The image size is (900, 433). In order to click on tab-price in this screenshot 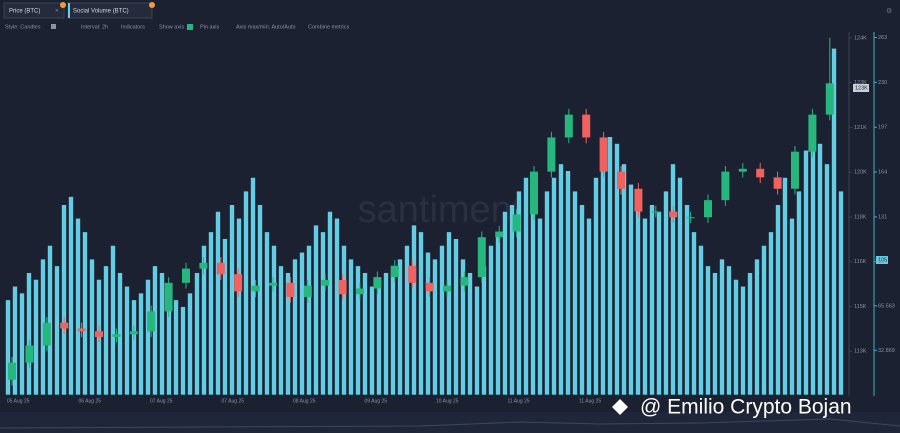, I will do `click(34, 10)`.